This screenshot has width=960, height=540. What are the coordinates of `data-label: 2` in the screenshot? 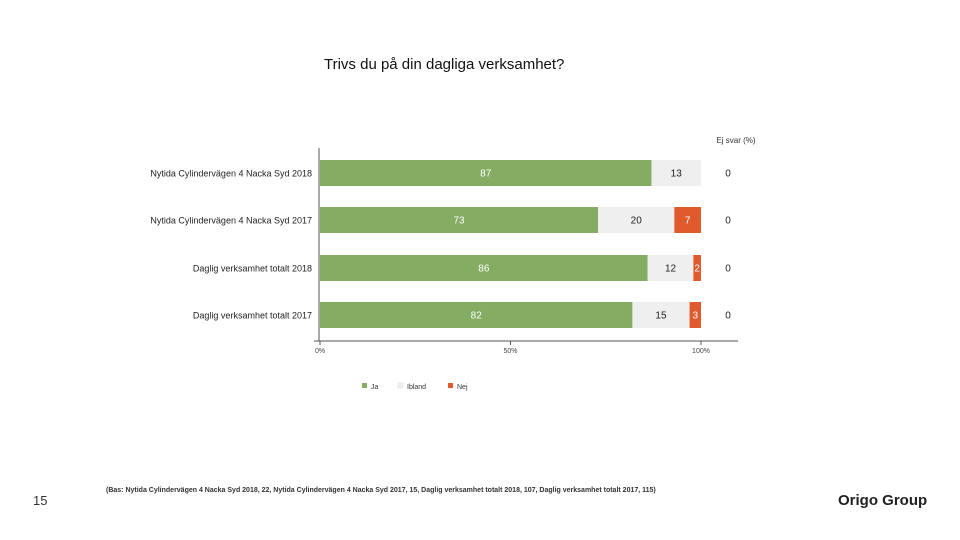 It's located at (697, 269).